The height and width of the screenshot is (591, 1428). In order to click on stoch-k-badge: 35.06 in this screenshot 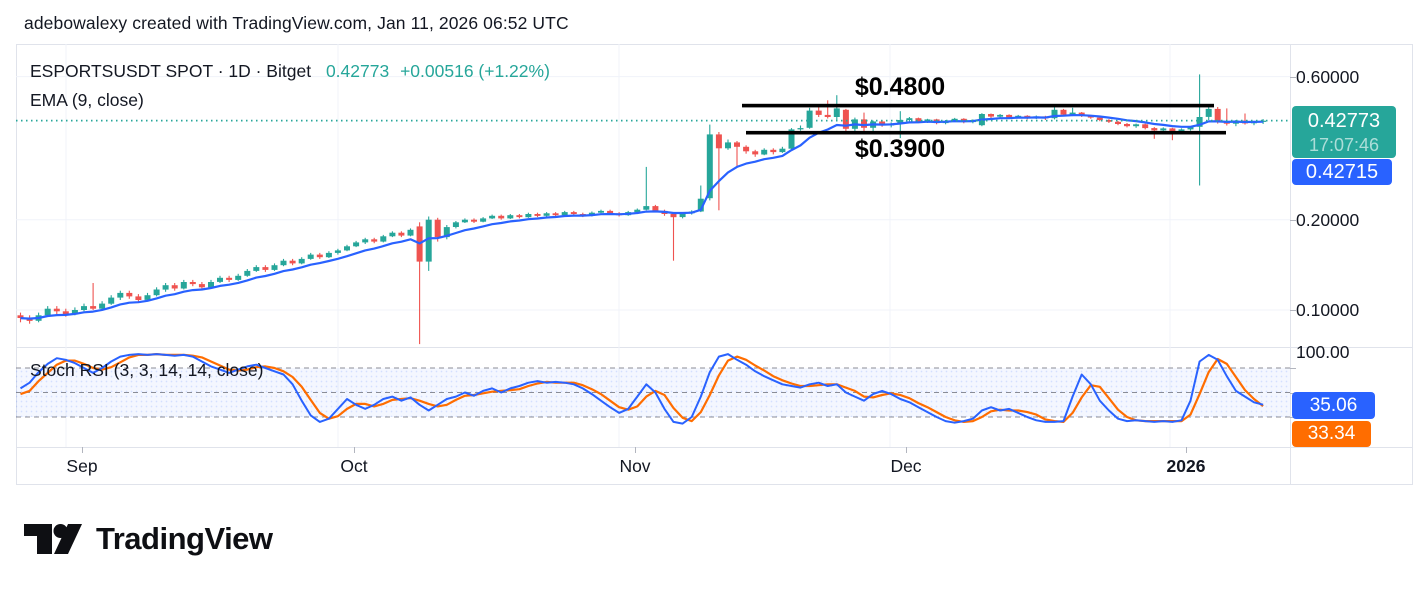, I will do `click(1333, 405)`.